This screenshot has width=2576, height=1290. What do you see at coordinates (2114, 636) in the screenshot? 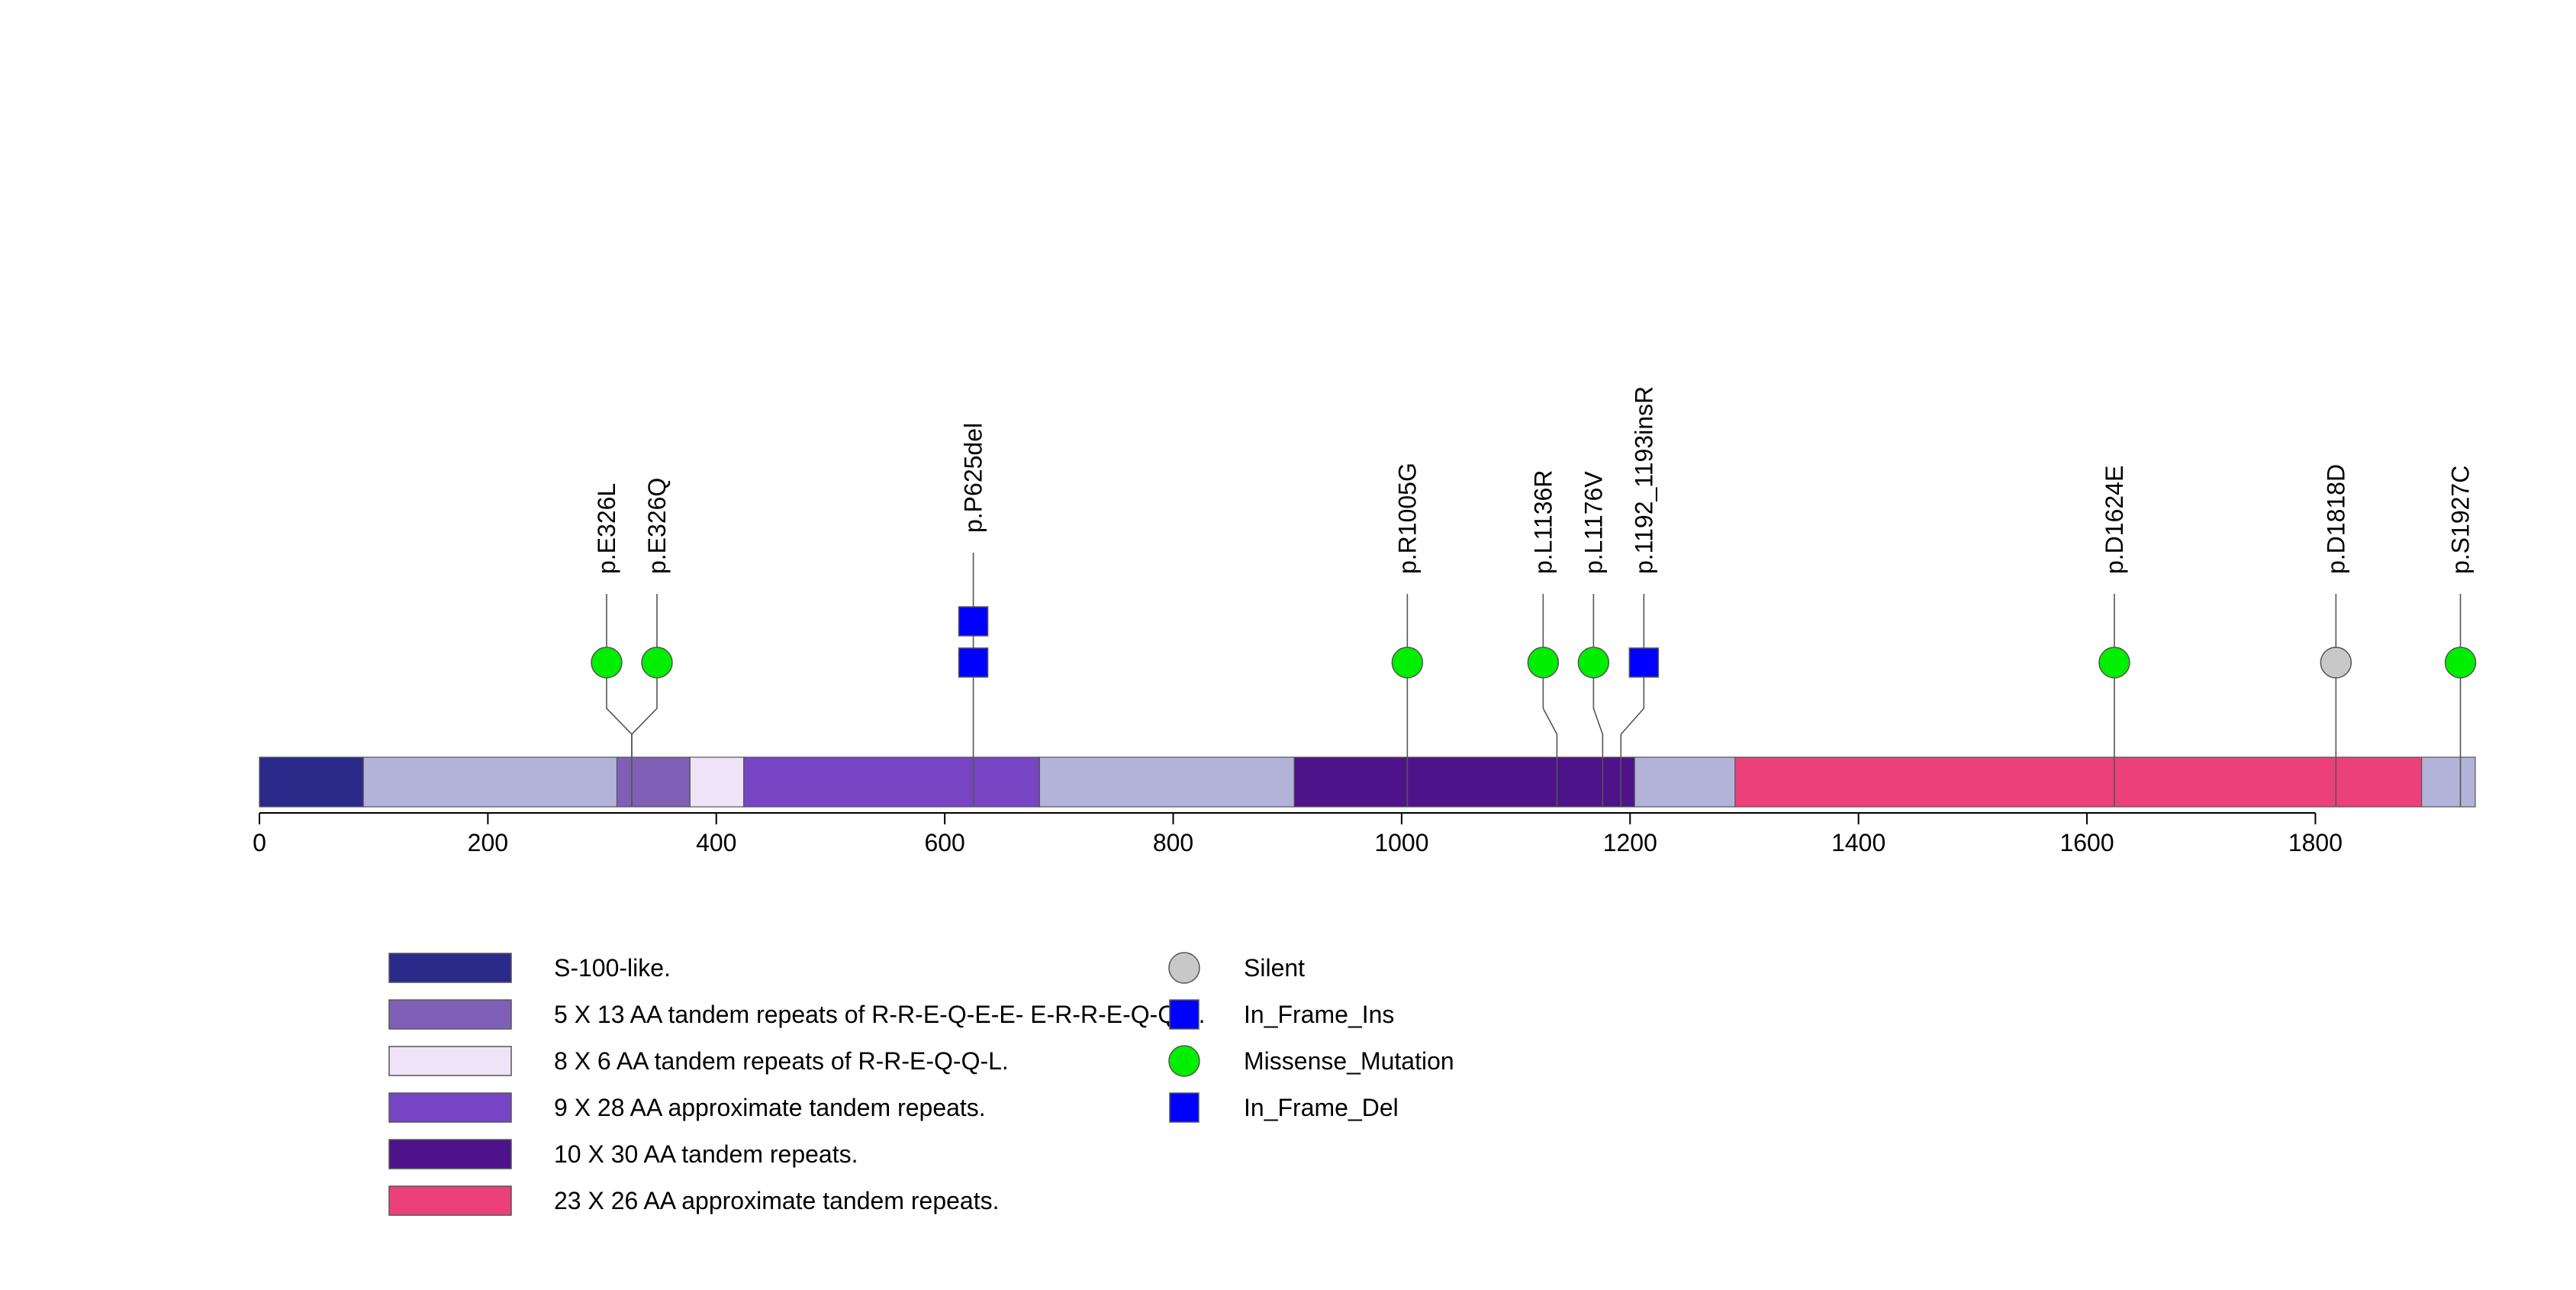
I see `mutation-p.D1624E: p.D1624E` at bounding box center [2114, 636].